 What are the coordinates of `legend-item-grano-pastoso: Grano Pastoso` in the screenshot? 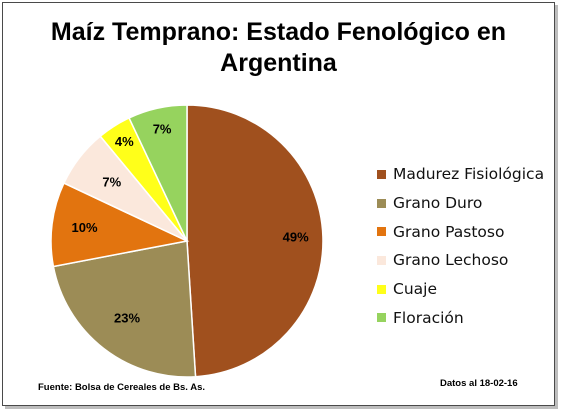 It's located at (460, 231).